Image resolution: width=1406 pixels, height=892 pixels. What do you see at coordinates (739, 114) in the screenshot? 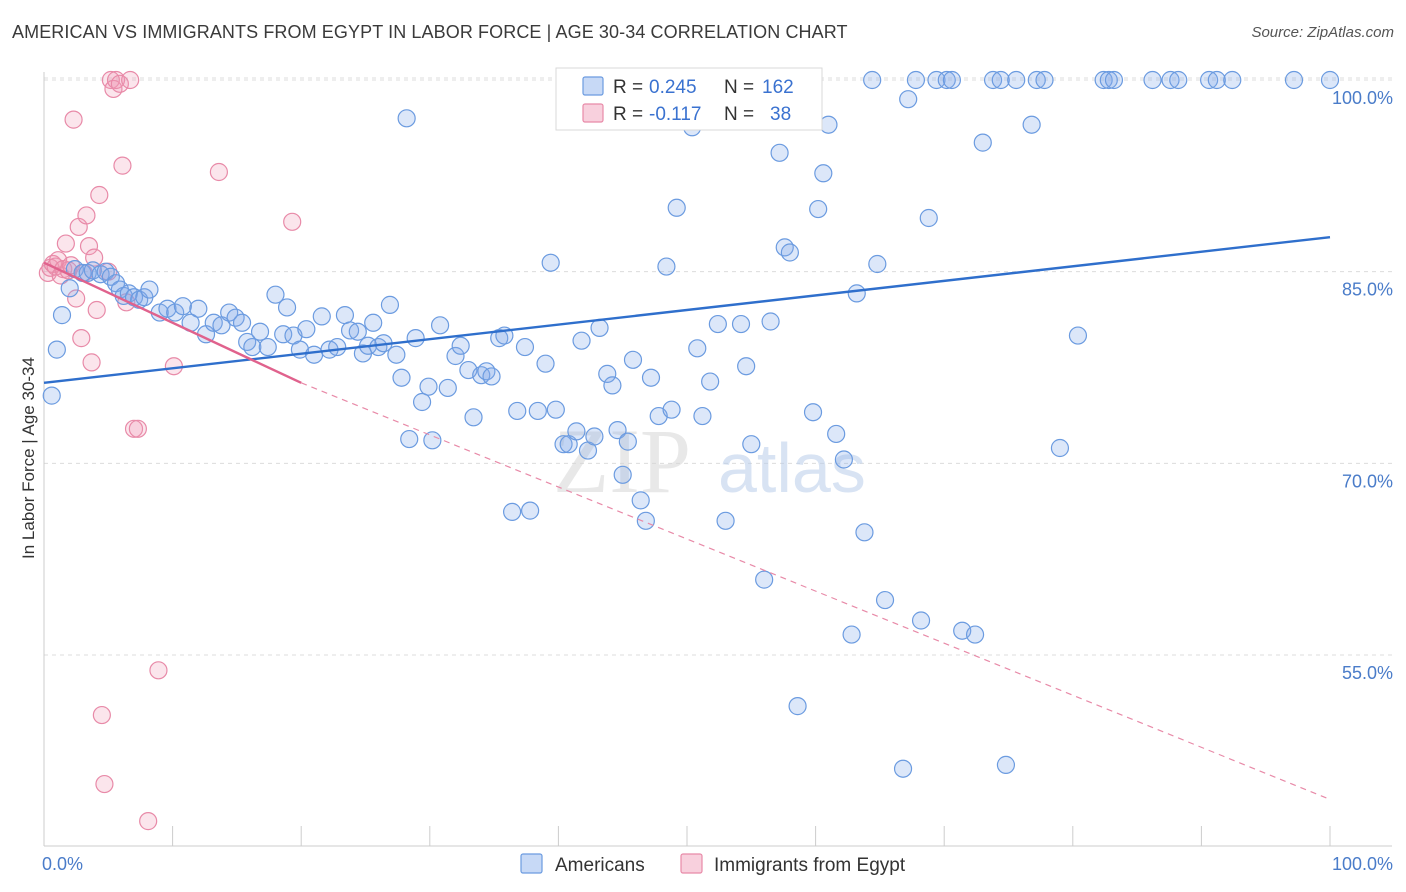
I see `stats-n-label-egypt: N =` at bounding box center [739, 114].